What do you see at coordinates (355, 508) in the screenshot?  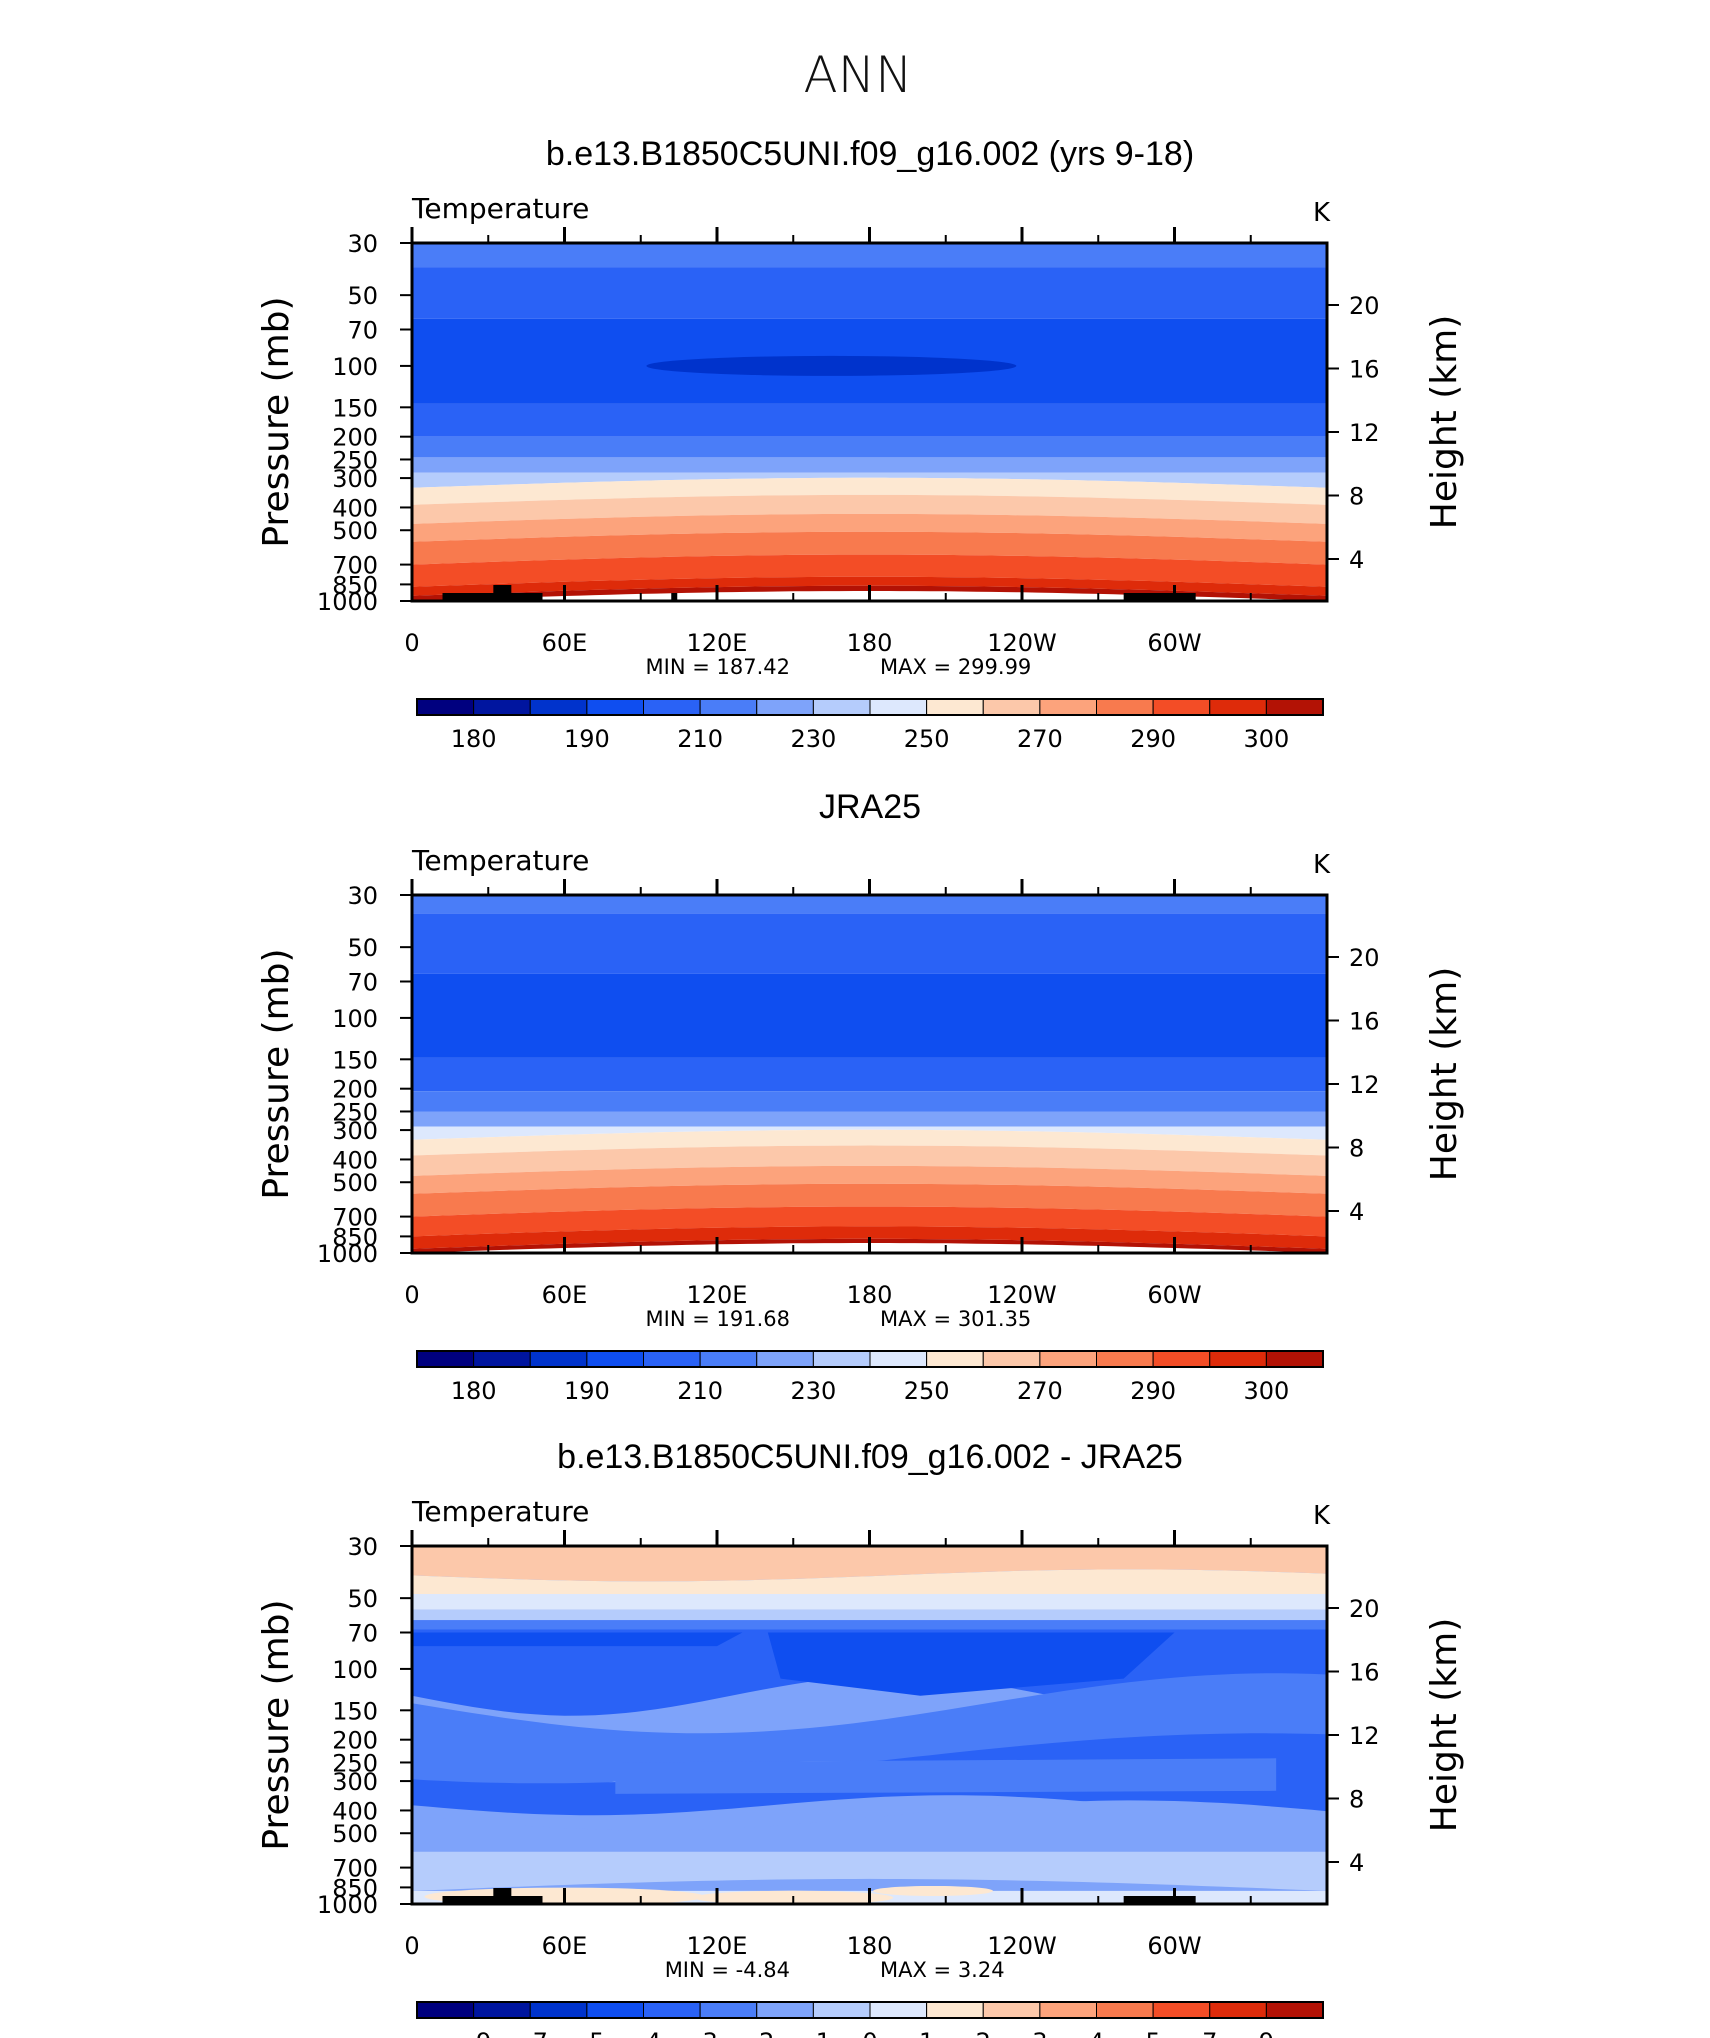 I see `y-tick-label: 400` at bounding box center [355, 508].